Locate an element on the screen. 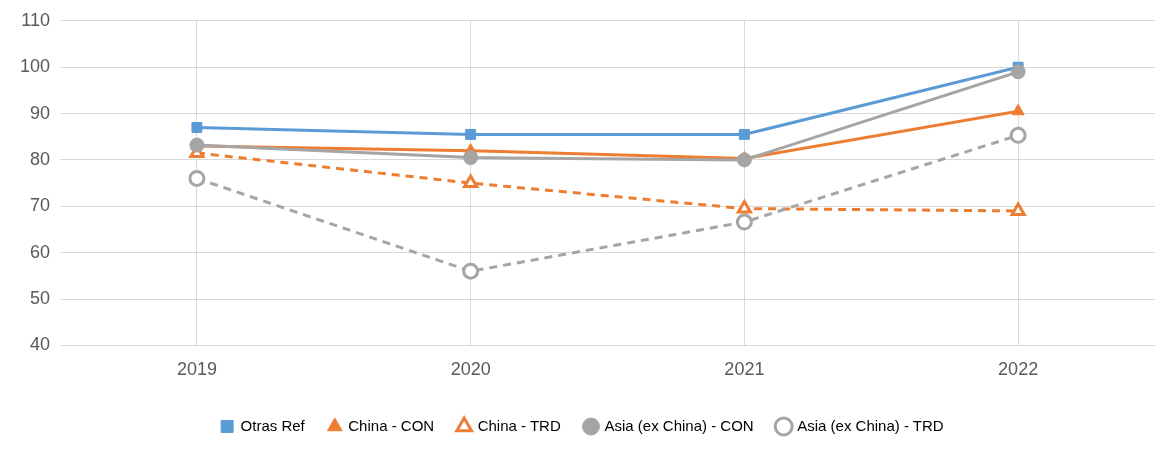 Image resolution: width=1169 pixels, height=454 pixels. legend-label: China - TRD is located at coordinates (519, 425).